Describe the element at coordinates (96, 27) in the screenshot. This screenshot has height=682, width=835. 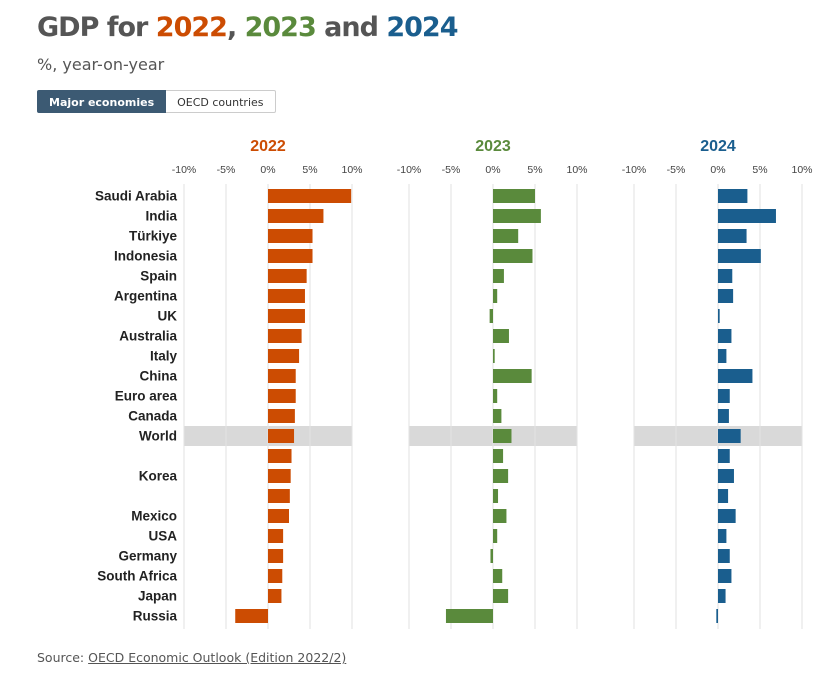
I see `title-prefix: GDP for` at that location.